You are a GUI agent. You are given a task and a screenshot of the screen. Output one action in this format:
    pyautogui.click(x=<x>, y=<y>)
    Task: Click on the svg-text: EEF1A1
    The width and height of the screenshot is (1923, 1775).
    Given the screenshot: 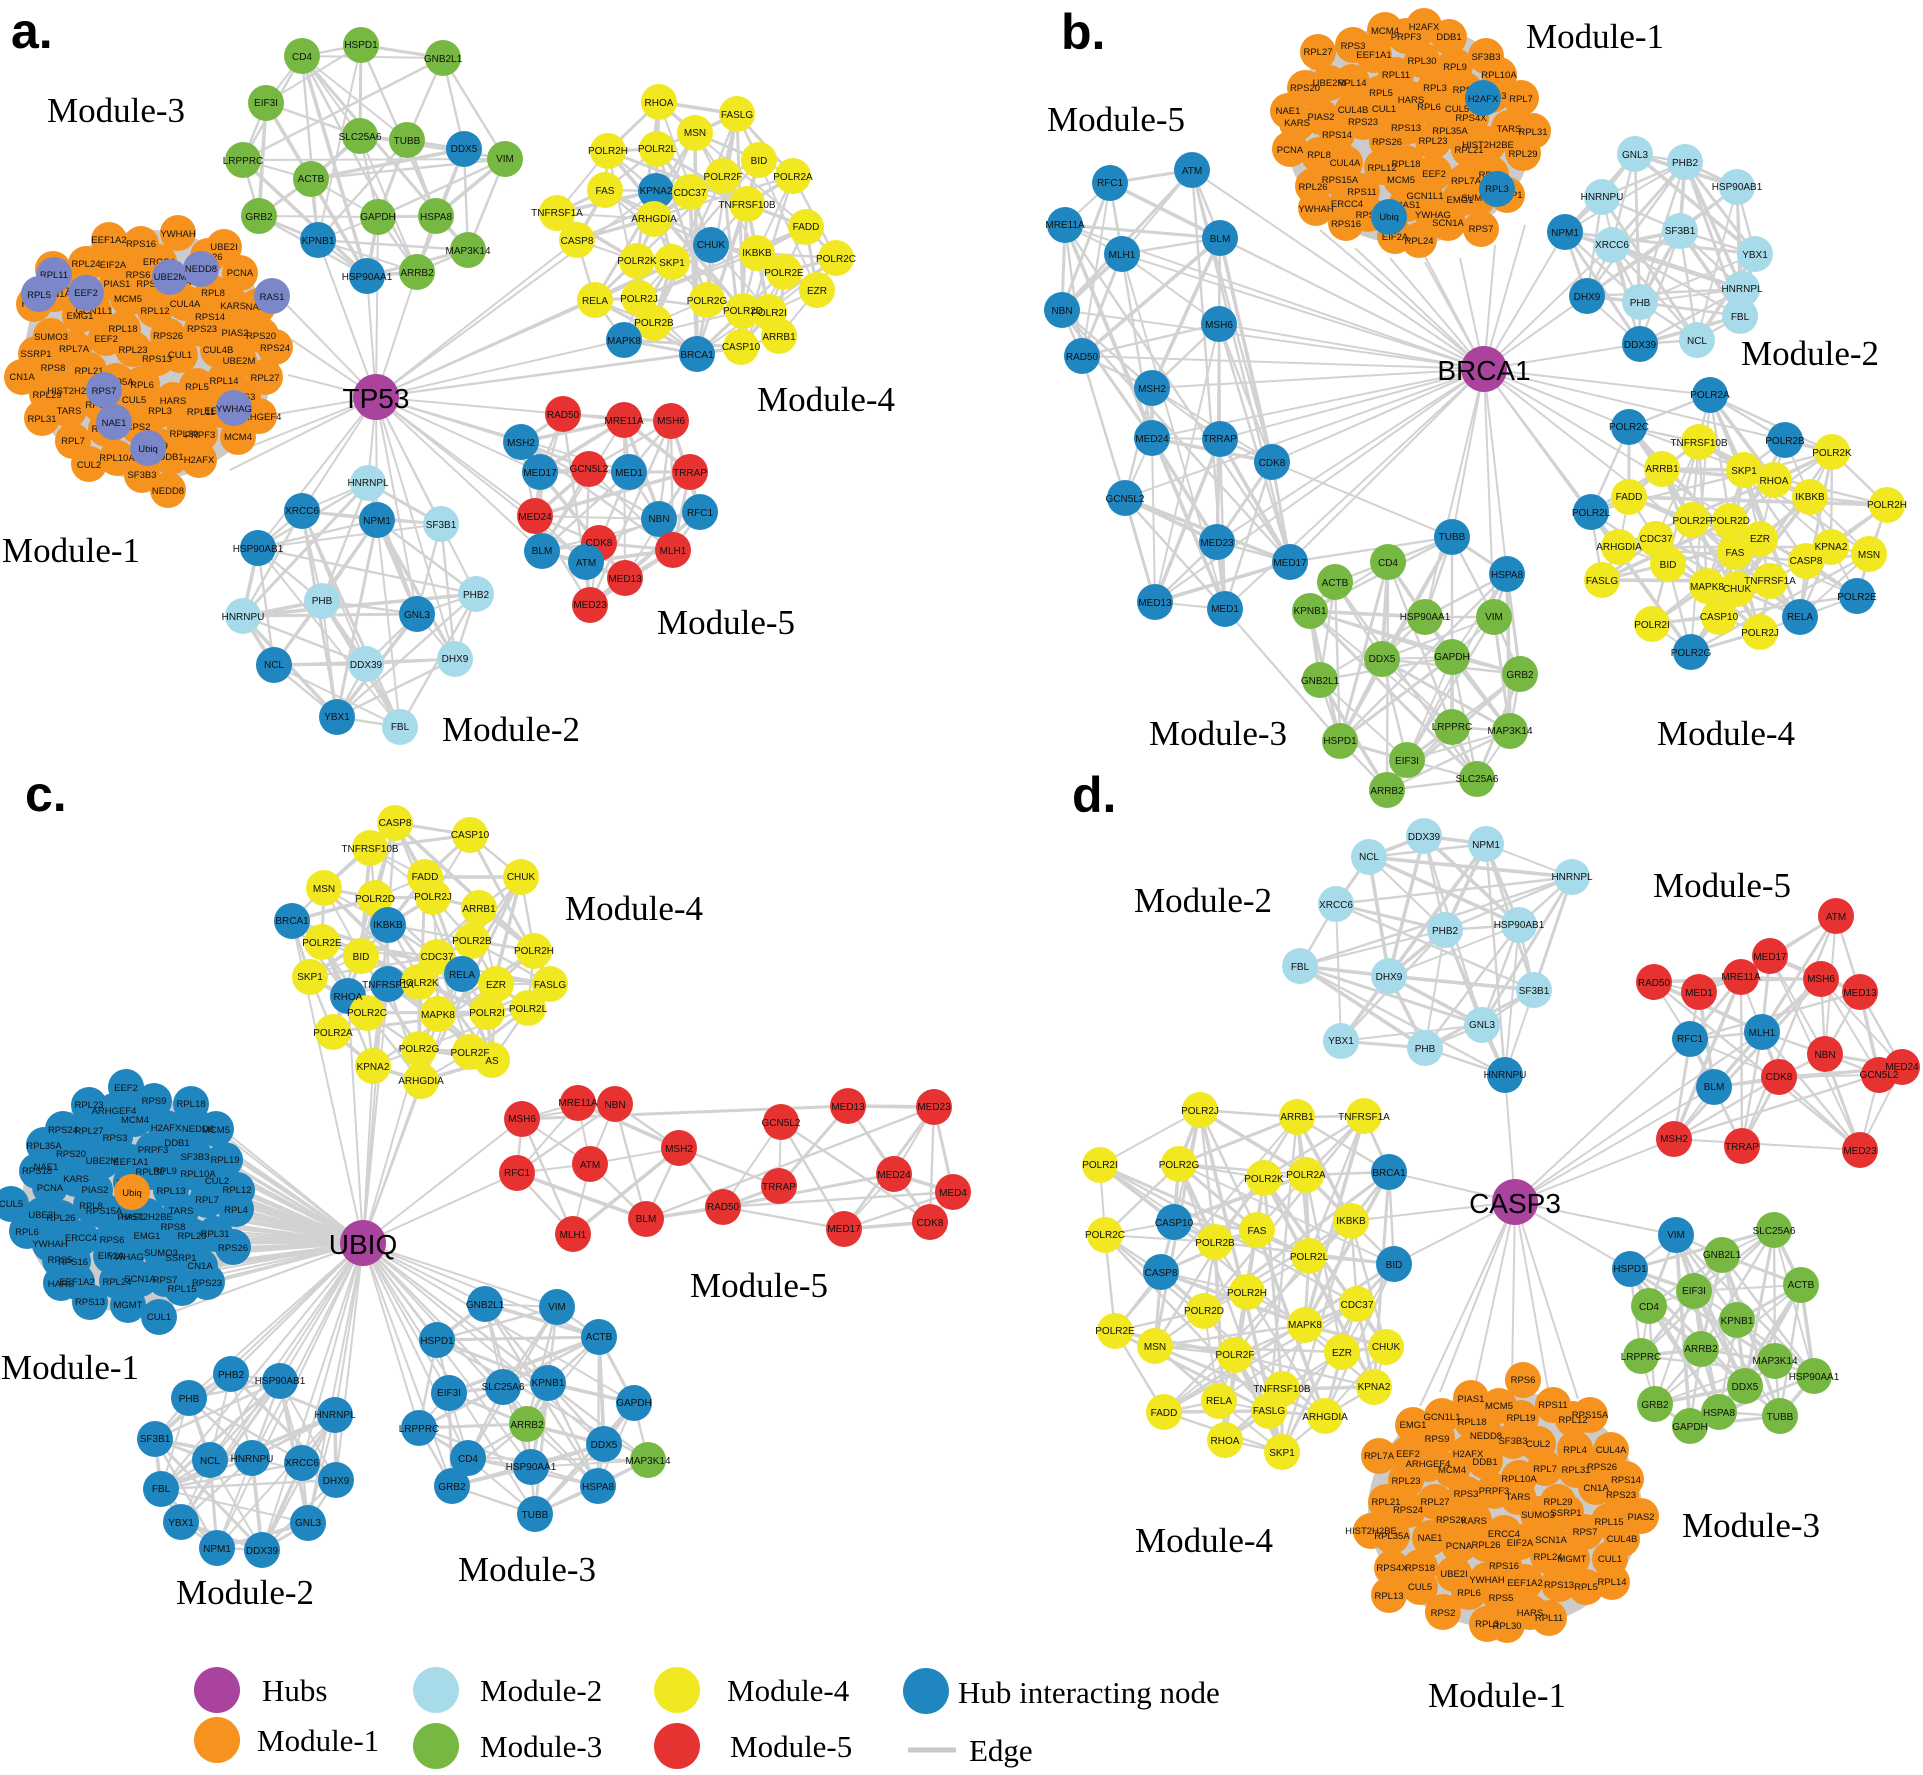 What is the action you would take?
    pyautogui.click(x=1373, y=55)
    